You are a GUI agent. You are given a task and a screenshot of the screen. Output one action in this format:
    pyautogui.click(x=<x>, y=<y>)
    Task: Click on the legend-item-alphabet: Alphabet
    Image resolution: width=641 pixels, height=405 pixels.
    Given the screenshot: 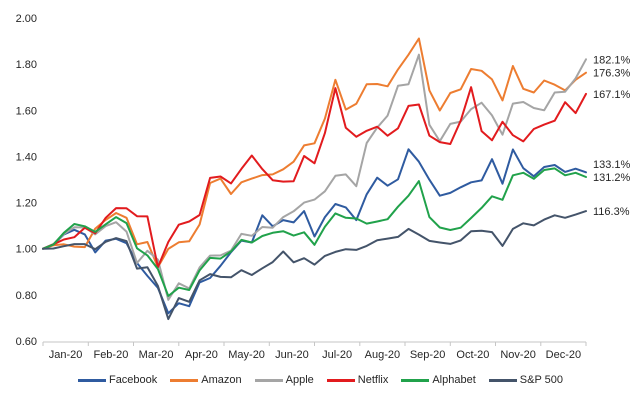 What is the action you would take?
    pyautogui.click(x=438, y=380)
    